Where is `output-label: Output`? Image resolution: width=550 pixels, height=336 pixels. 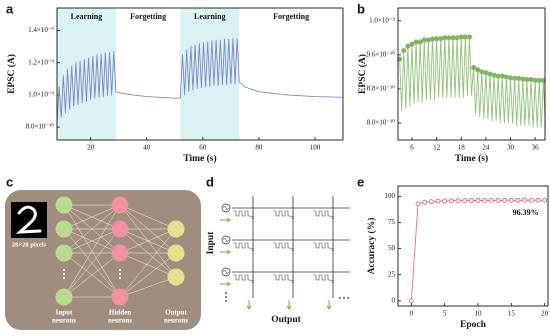
output-label: Output is located at coordinates (286, 320).